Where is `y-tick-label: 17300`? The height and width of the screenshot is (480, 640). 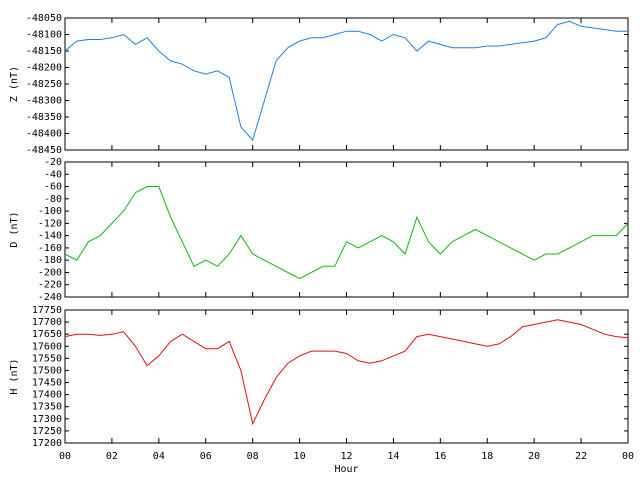
y-tick-label: 17300 is located at coordinates (47, 419).